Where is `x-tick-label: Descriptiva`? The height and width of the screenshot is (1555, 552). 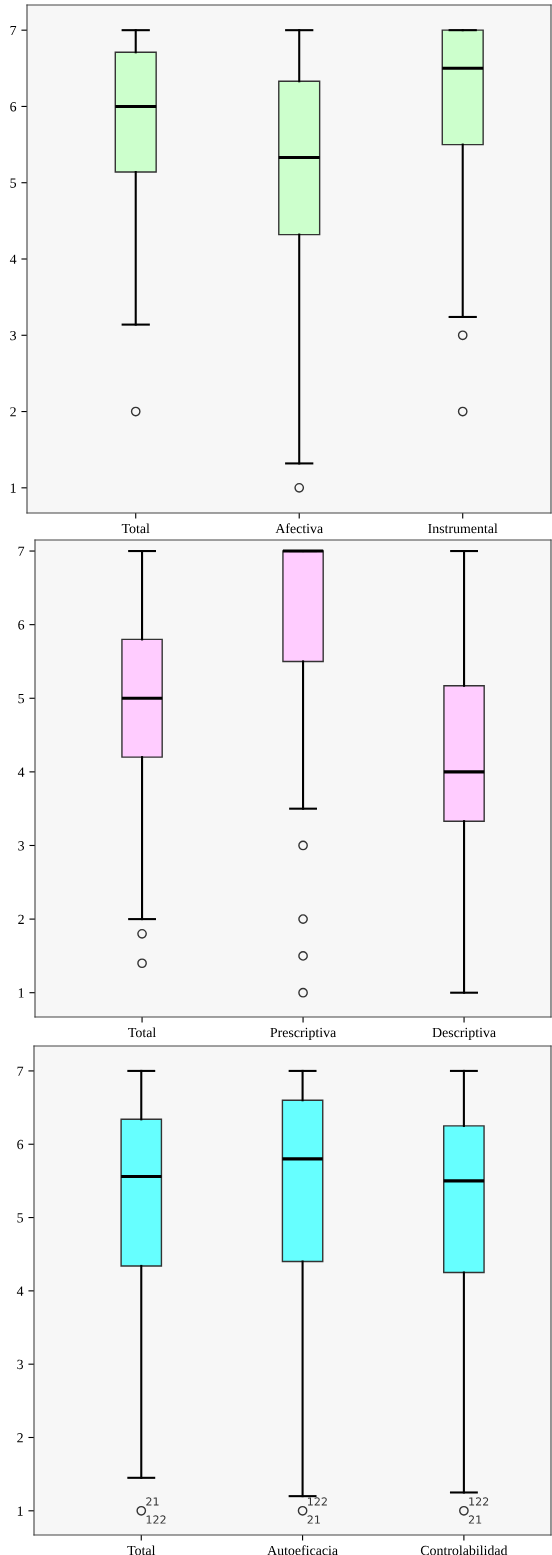
x-tick-label: Descriptiva is located at coordinates (464, 1034).